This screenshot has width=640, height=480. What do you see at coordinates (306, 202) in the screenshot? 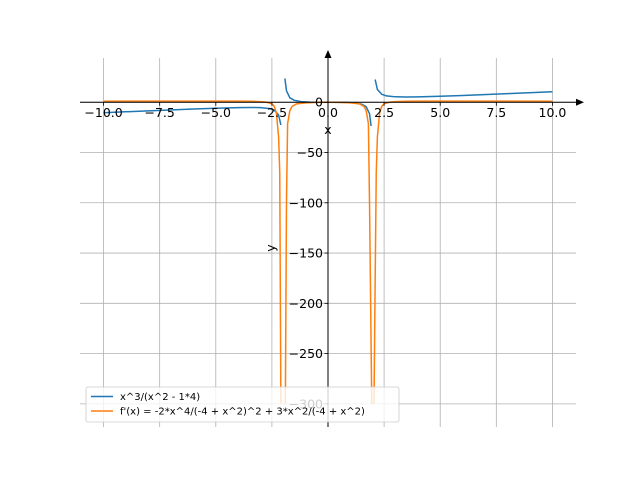
I see `y-tick-label: −100` at bounding box center [306, 202].